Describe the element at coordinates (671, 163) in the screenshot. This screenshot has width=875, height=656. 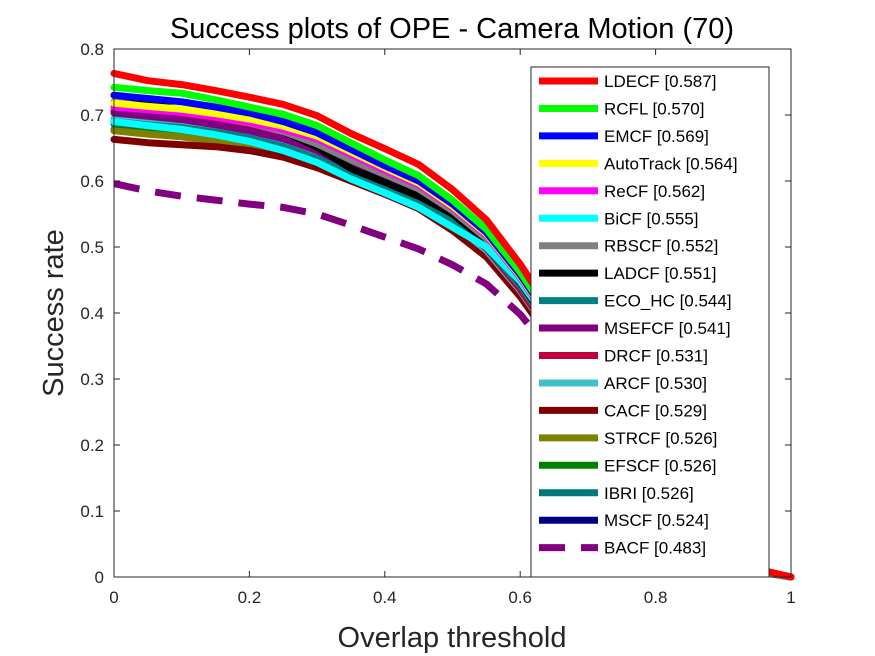
I see `legend-entry-label: AutoTrack [0.564]` at that location.